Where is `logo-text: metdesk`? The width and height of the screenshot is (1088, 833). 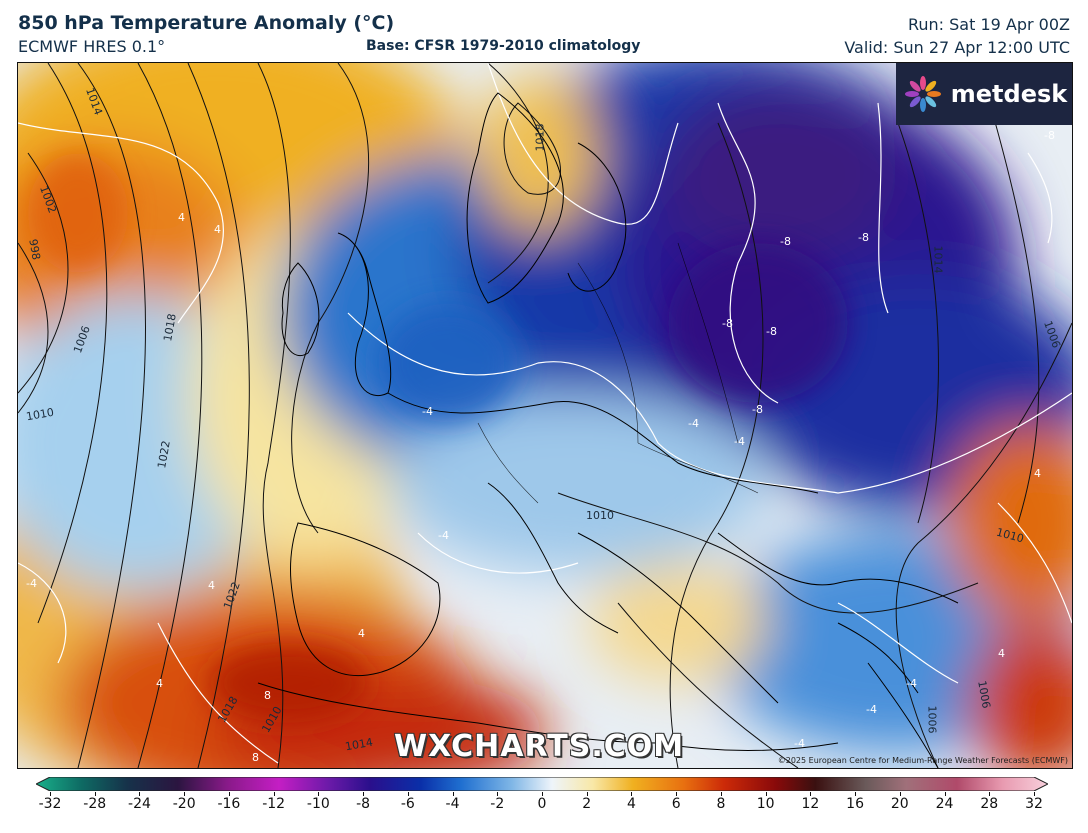 logo-text: metdesk is located at coordinates (1009, 94).